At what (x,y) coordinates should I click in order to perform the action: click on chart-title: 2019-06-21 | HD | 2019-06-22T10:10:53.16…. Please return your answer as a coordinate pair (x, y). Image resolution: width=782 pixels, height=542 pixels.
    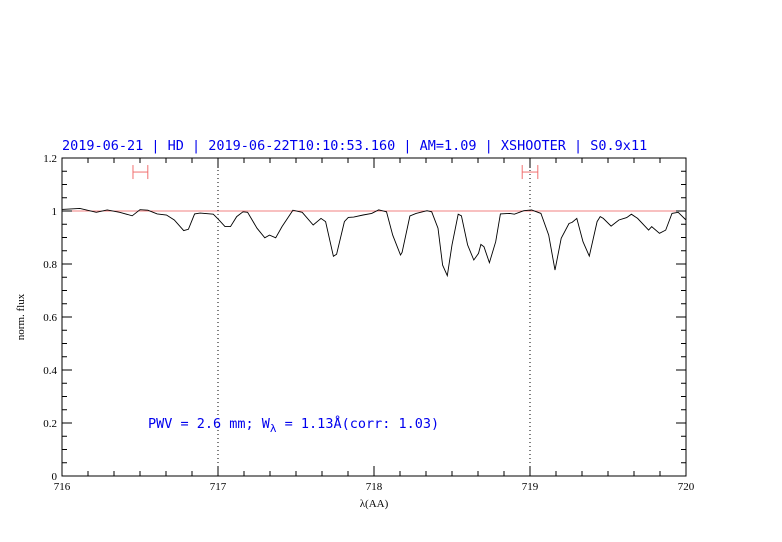
    Looking at the image, I should click on (354, 146).